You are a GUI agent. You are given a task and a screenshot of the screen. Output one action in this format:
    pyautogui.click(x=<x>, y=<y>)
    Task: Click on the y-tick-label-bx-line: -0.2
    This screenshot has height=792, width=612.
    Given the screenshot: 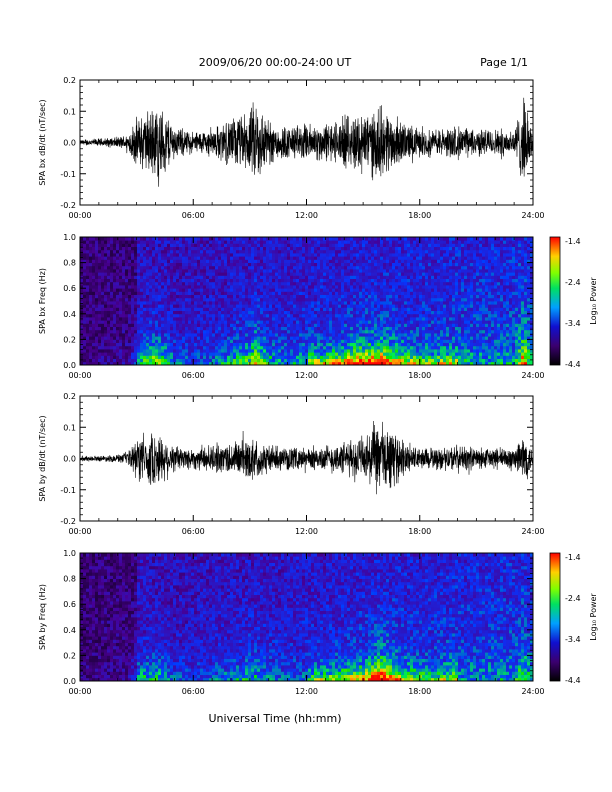 What is the action you would take?
    pyautogui.click(x=68, y=205)
    